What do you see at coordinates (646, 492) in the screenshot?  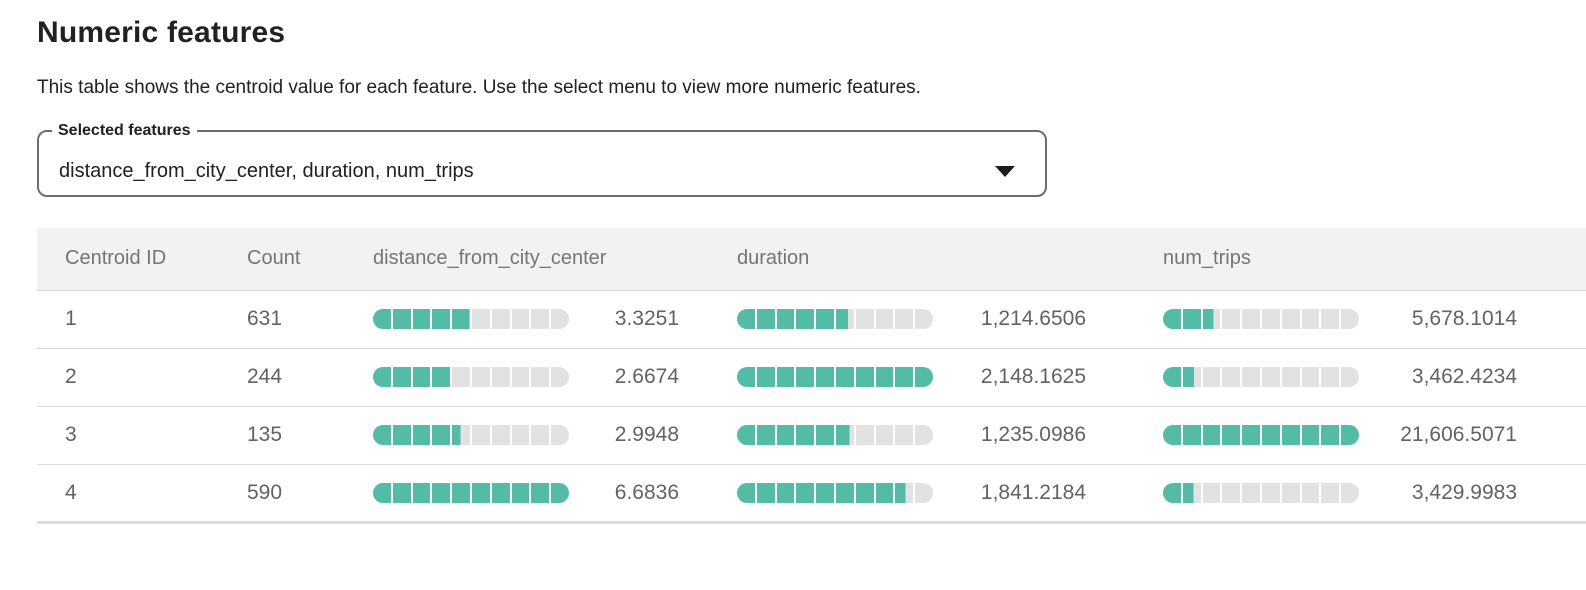 I see `feature-value: 6.6836` at bounding box center [646, 492].